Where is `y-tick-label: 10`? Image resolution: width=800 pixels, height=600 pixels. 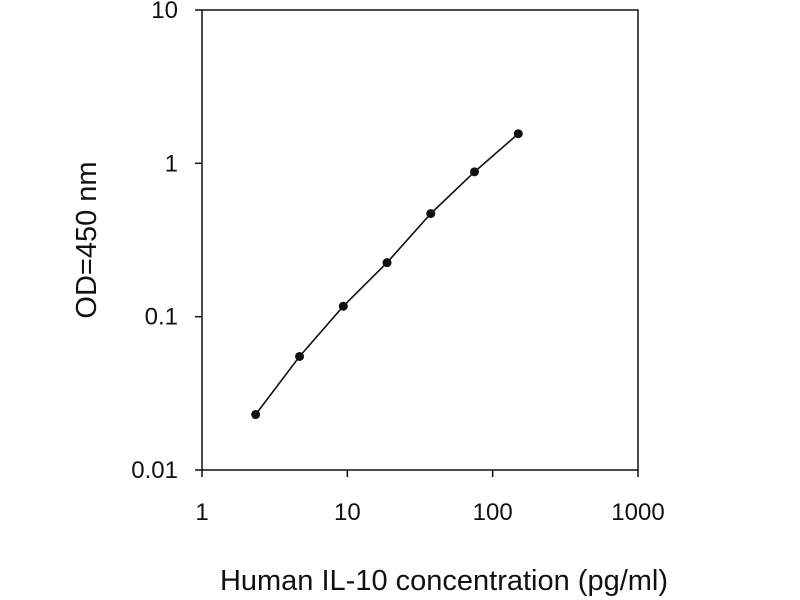 y-tick-label: 10 is located at coordinates (164, 12).